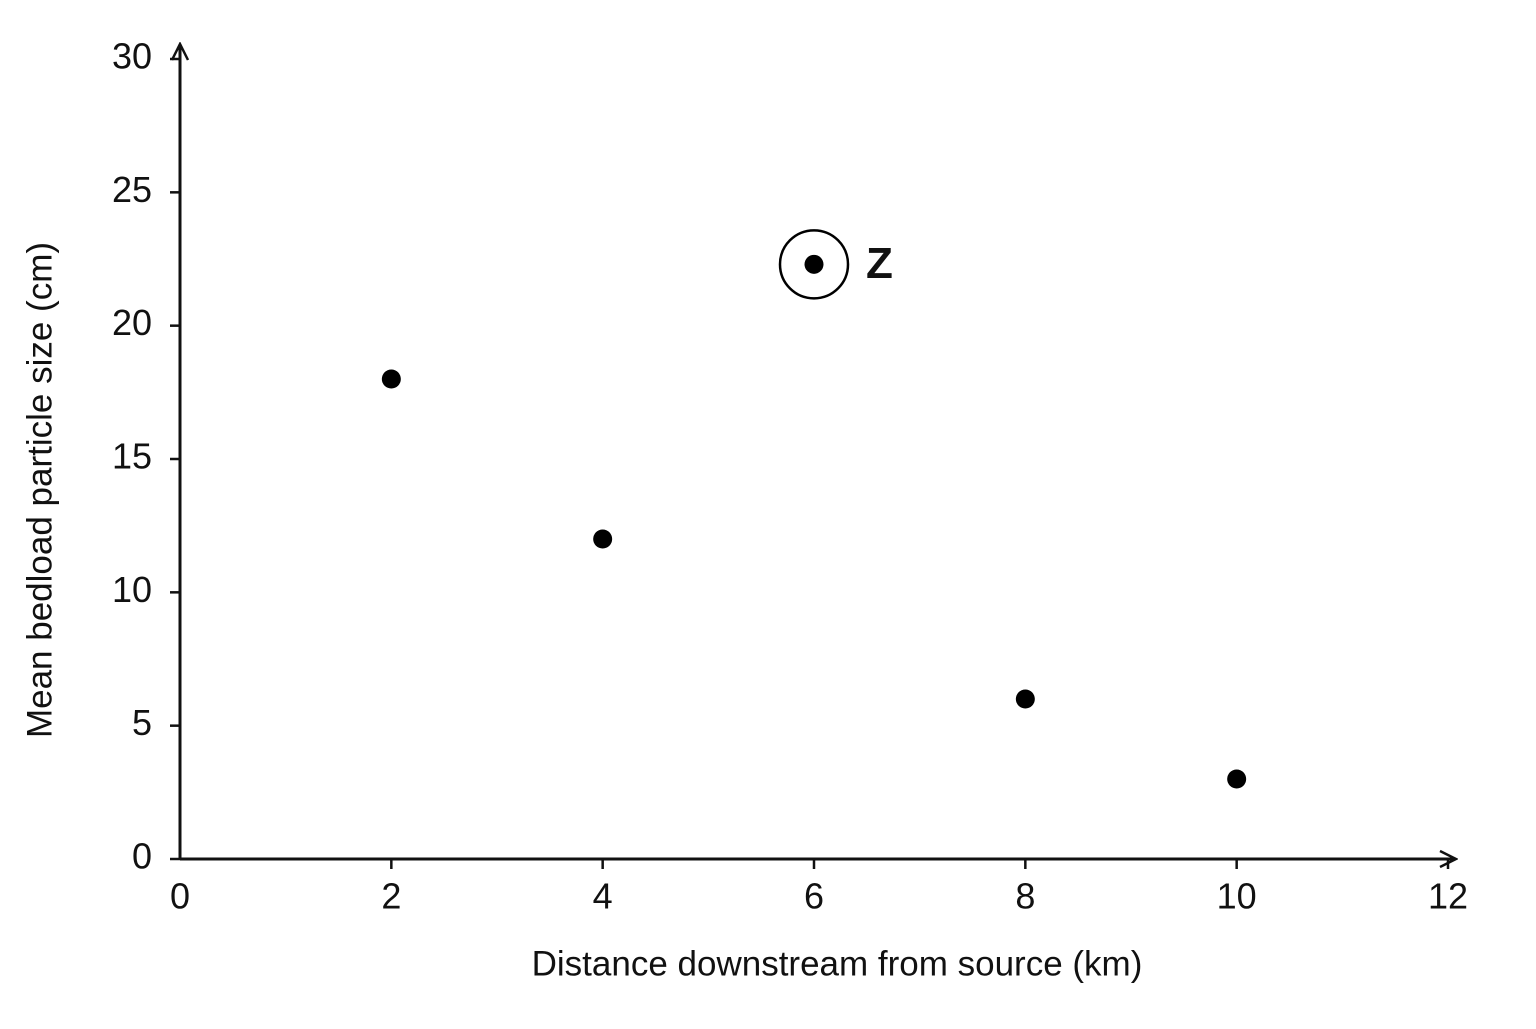 The height and width of the screenshot is (1029, 1536). I want to click on x-tick-label: 8, so click(1025, 896).